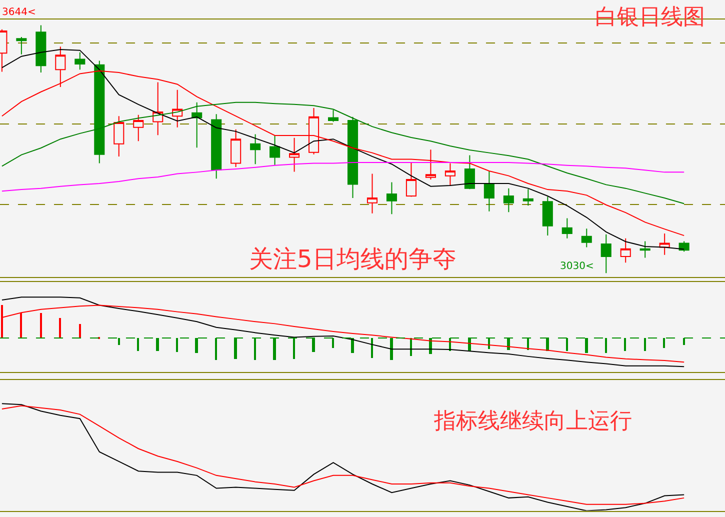  What do you see at coordinates (577, 266) in the screenshot?
I see `annotation: 3030<` at bounding box center [577, 266].